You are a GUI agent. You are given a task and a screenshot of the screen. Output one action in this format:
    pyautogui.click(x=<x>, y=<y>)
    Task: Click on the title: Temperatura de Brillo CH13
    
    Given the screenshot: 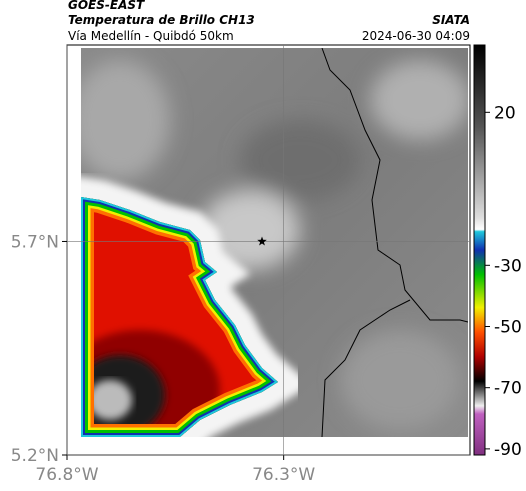 What is the action you would take?
    pyautogui.click(x=161, y=20)
    